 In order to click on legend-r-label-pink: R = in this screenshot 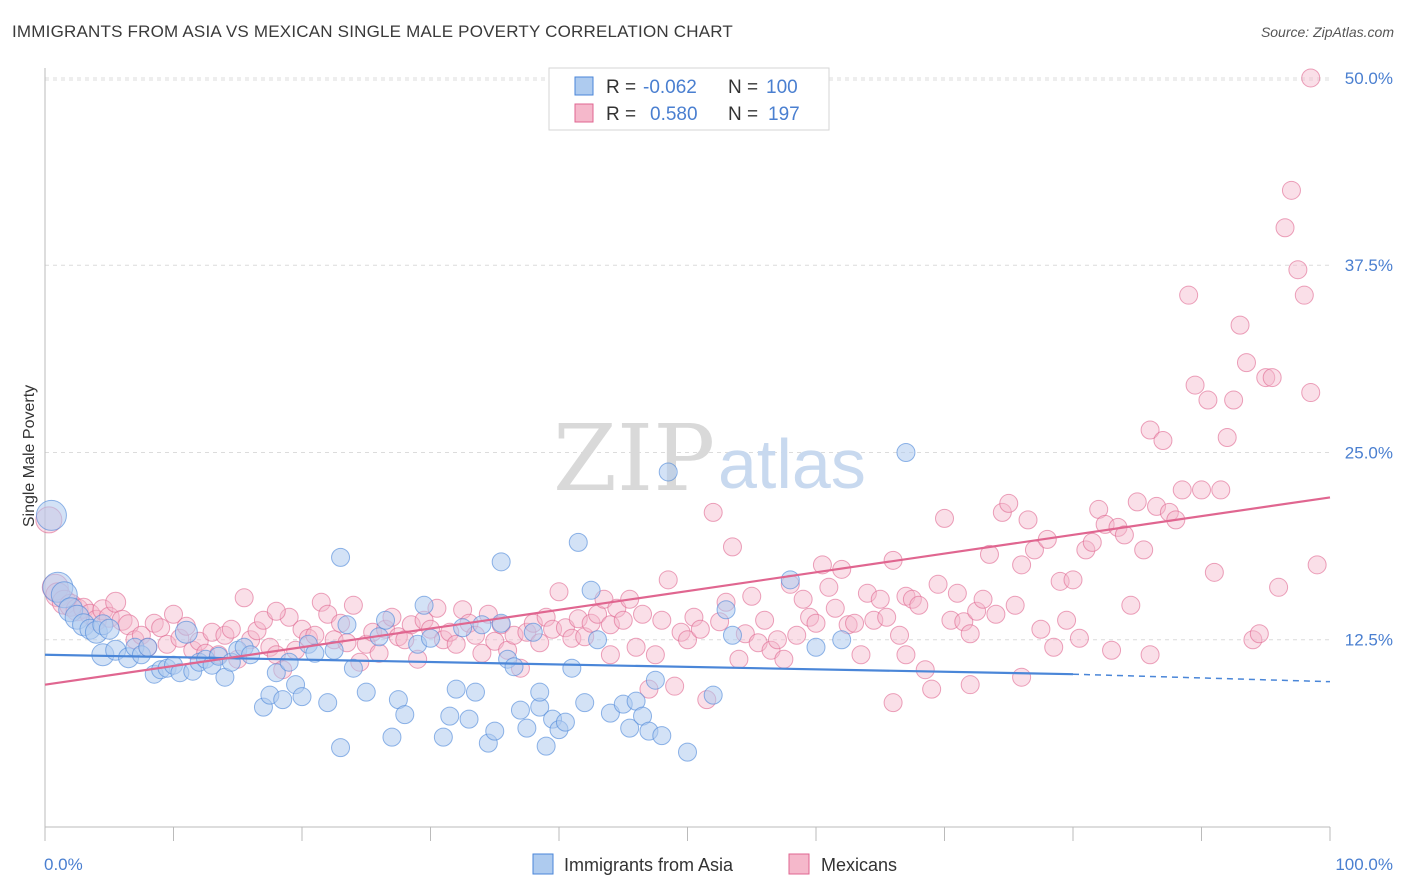, I will do `click(621, 114)`.